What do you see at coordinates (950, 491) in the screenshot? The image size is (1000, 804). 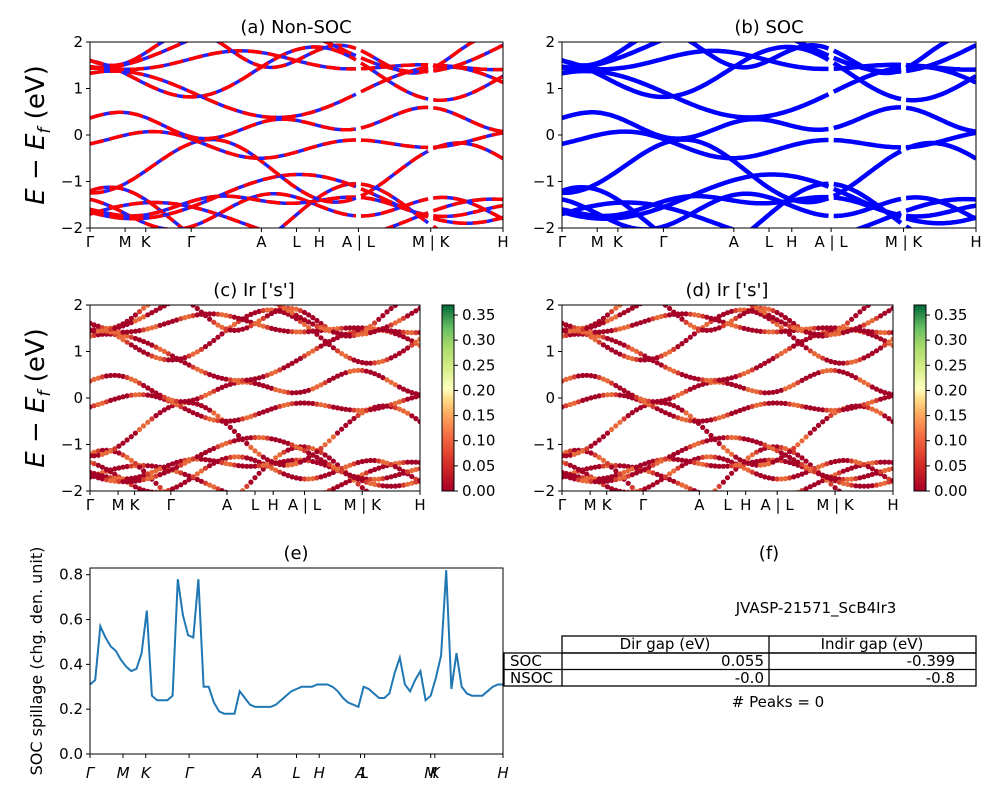 I see `colorbar-tick-label: 0.00` at bounding box center [950, 491].